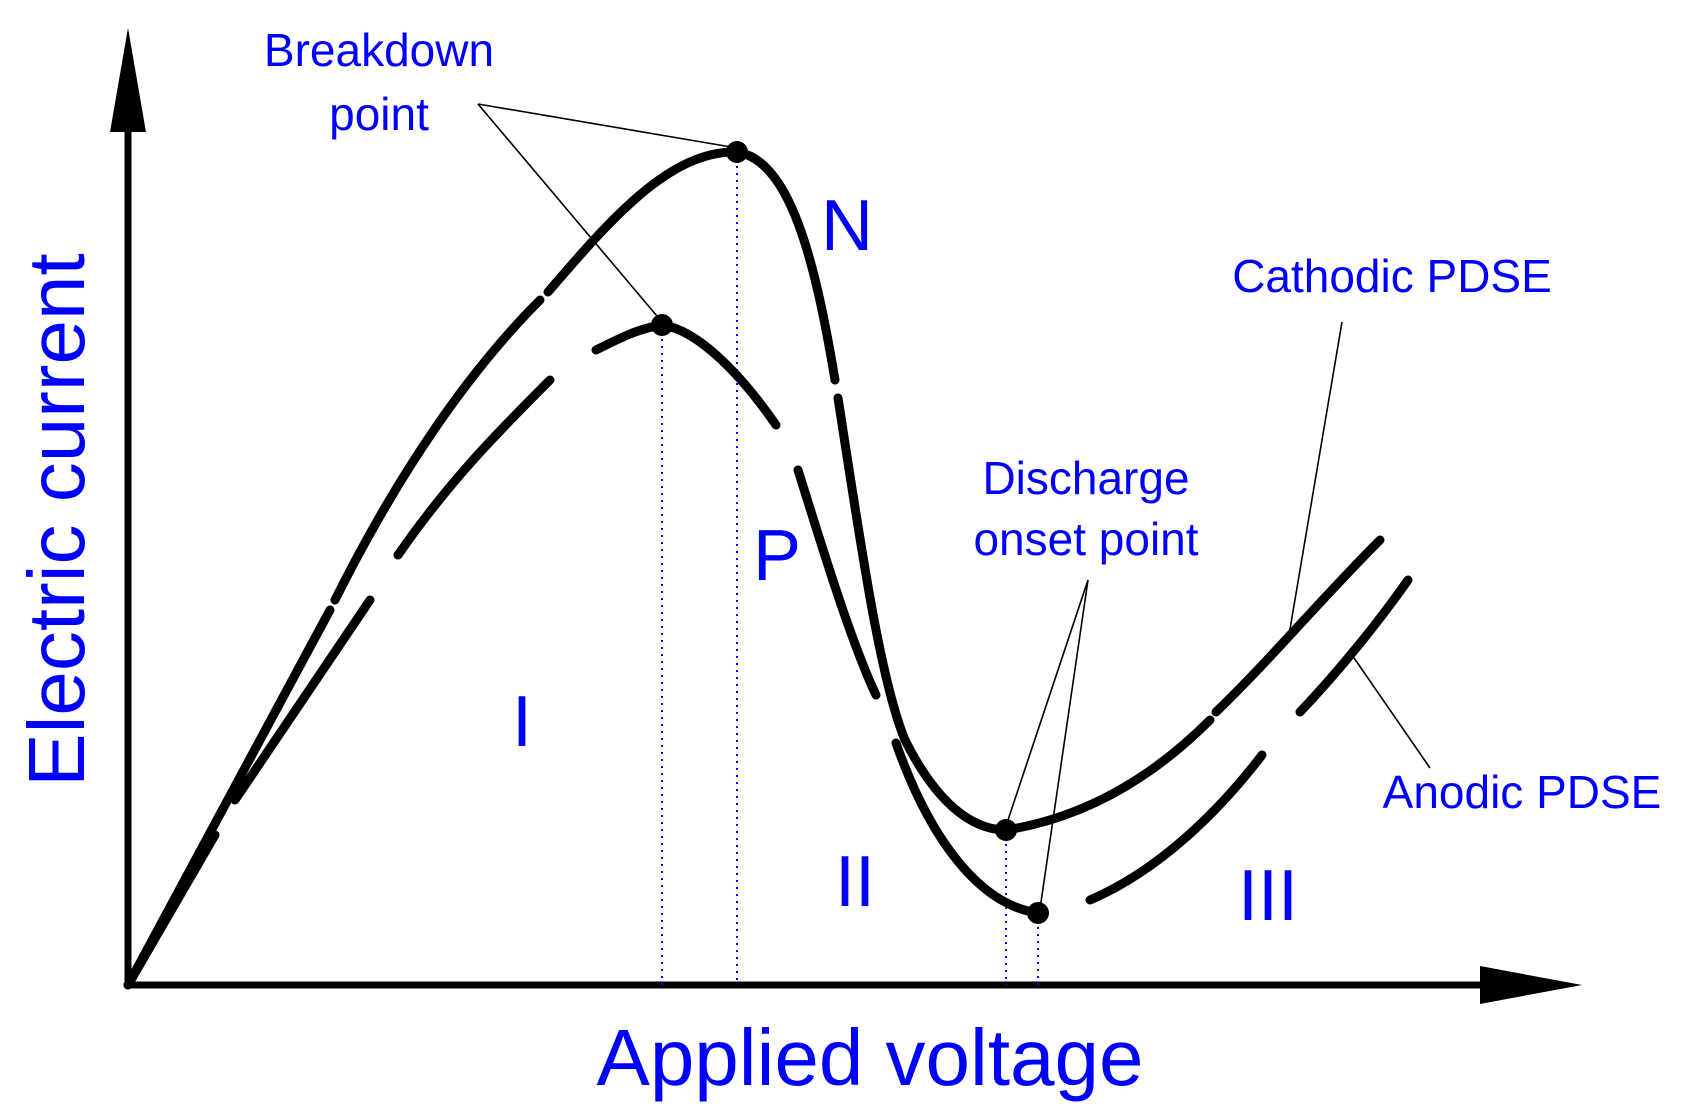 This screenshot has width=1695, height=1117. What do you see at coordinates (662, 325) in the screenshot?
I see `breakdown-point-anodic` at bounding box center [662, 325].